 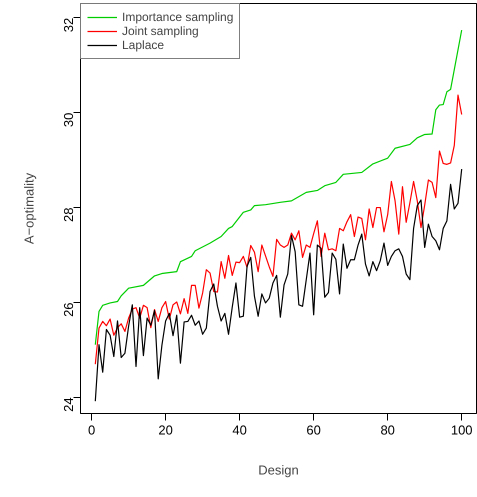 I want to click on x-tick-label: 0, so click(x=92, y=430).